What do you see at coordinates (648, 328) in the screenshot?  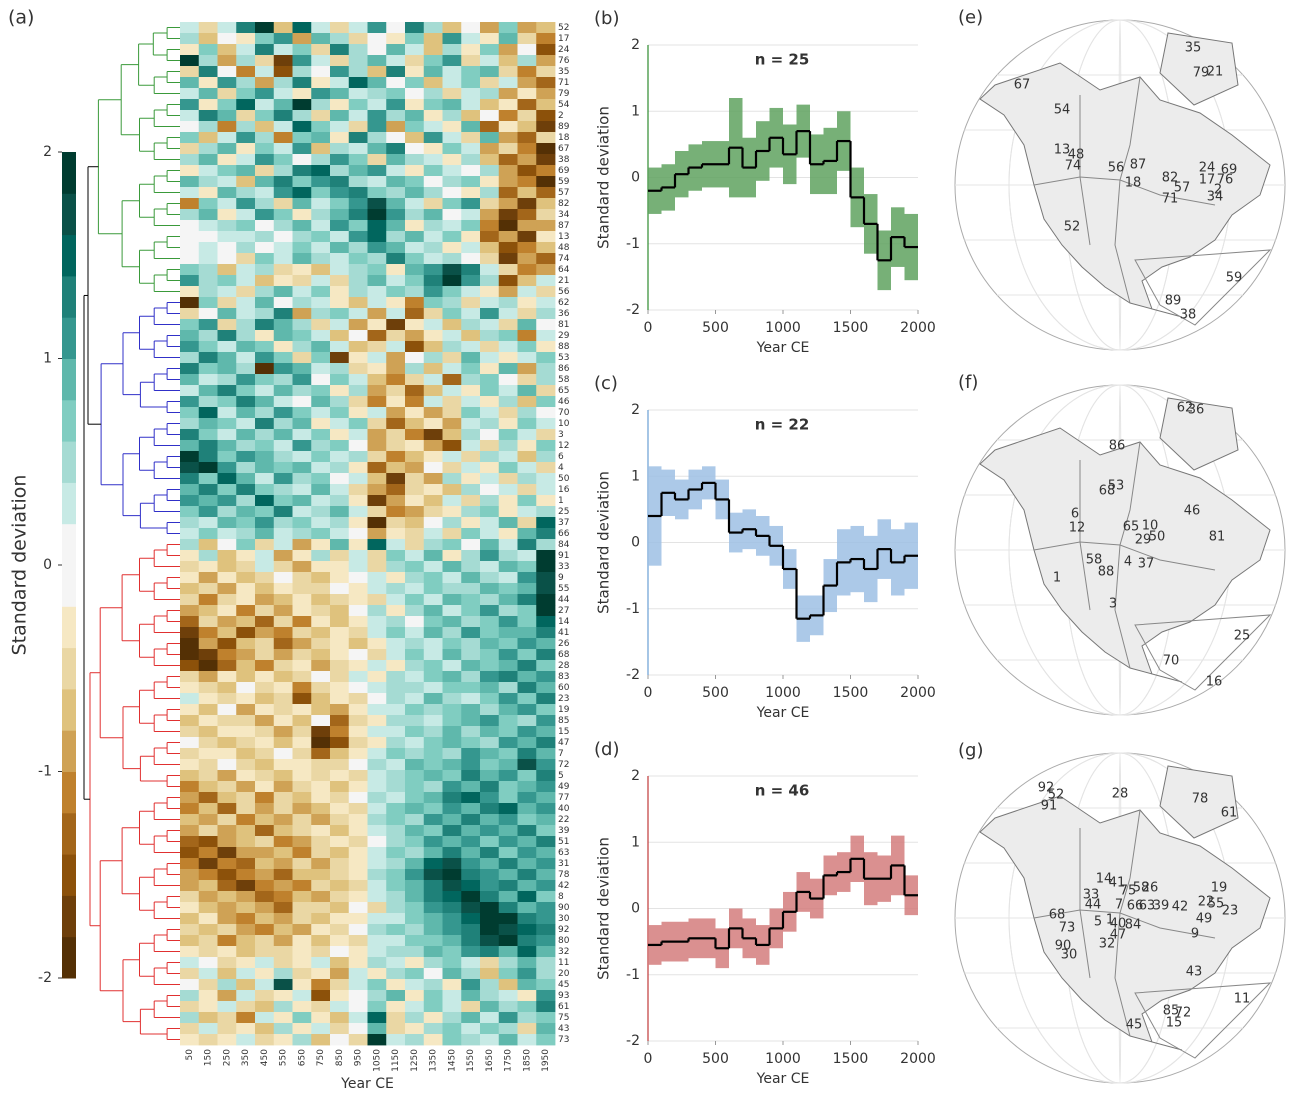 I see `x-tick-label: 0` at bounding box center [648, 328].